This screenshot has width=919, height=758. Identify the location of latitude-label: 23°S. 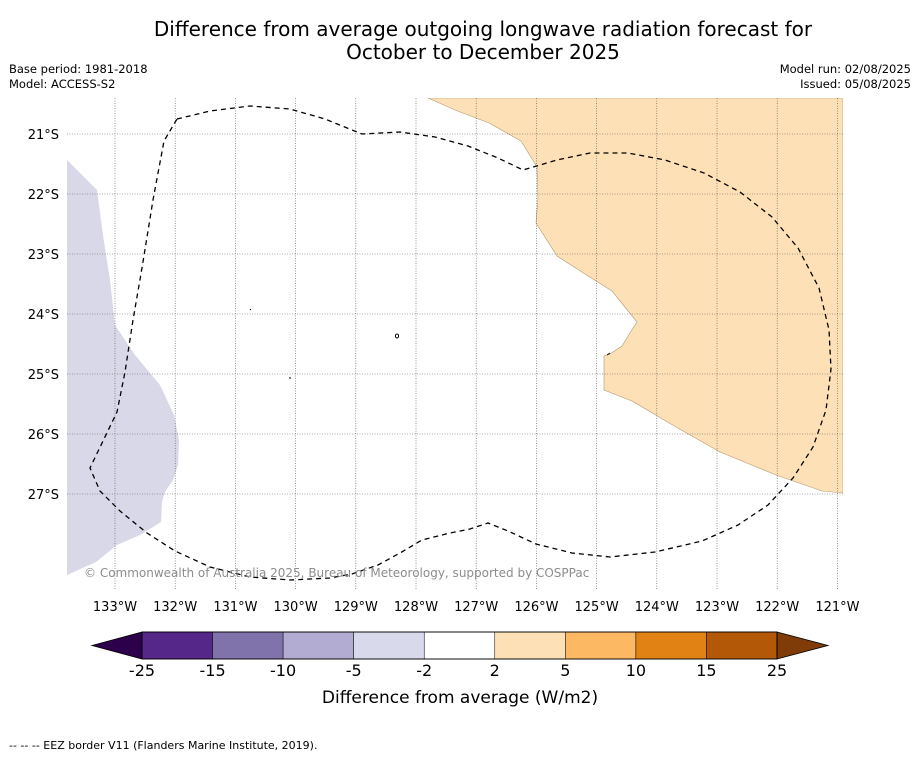
(43, 255).